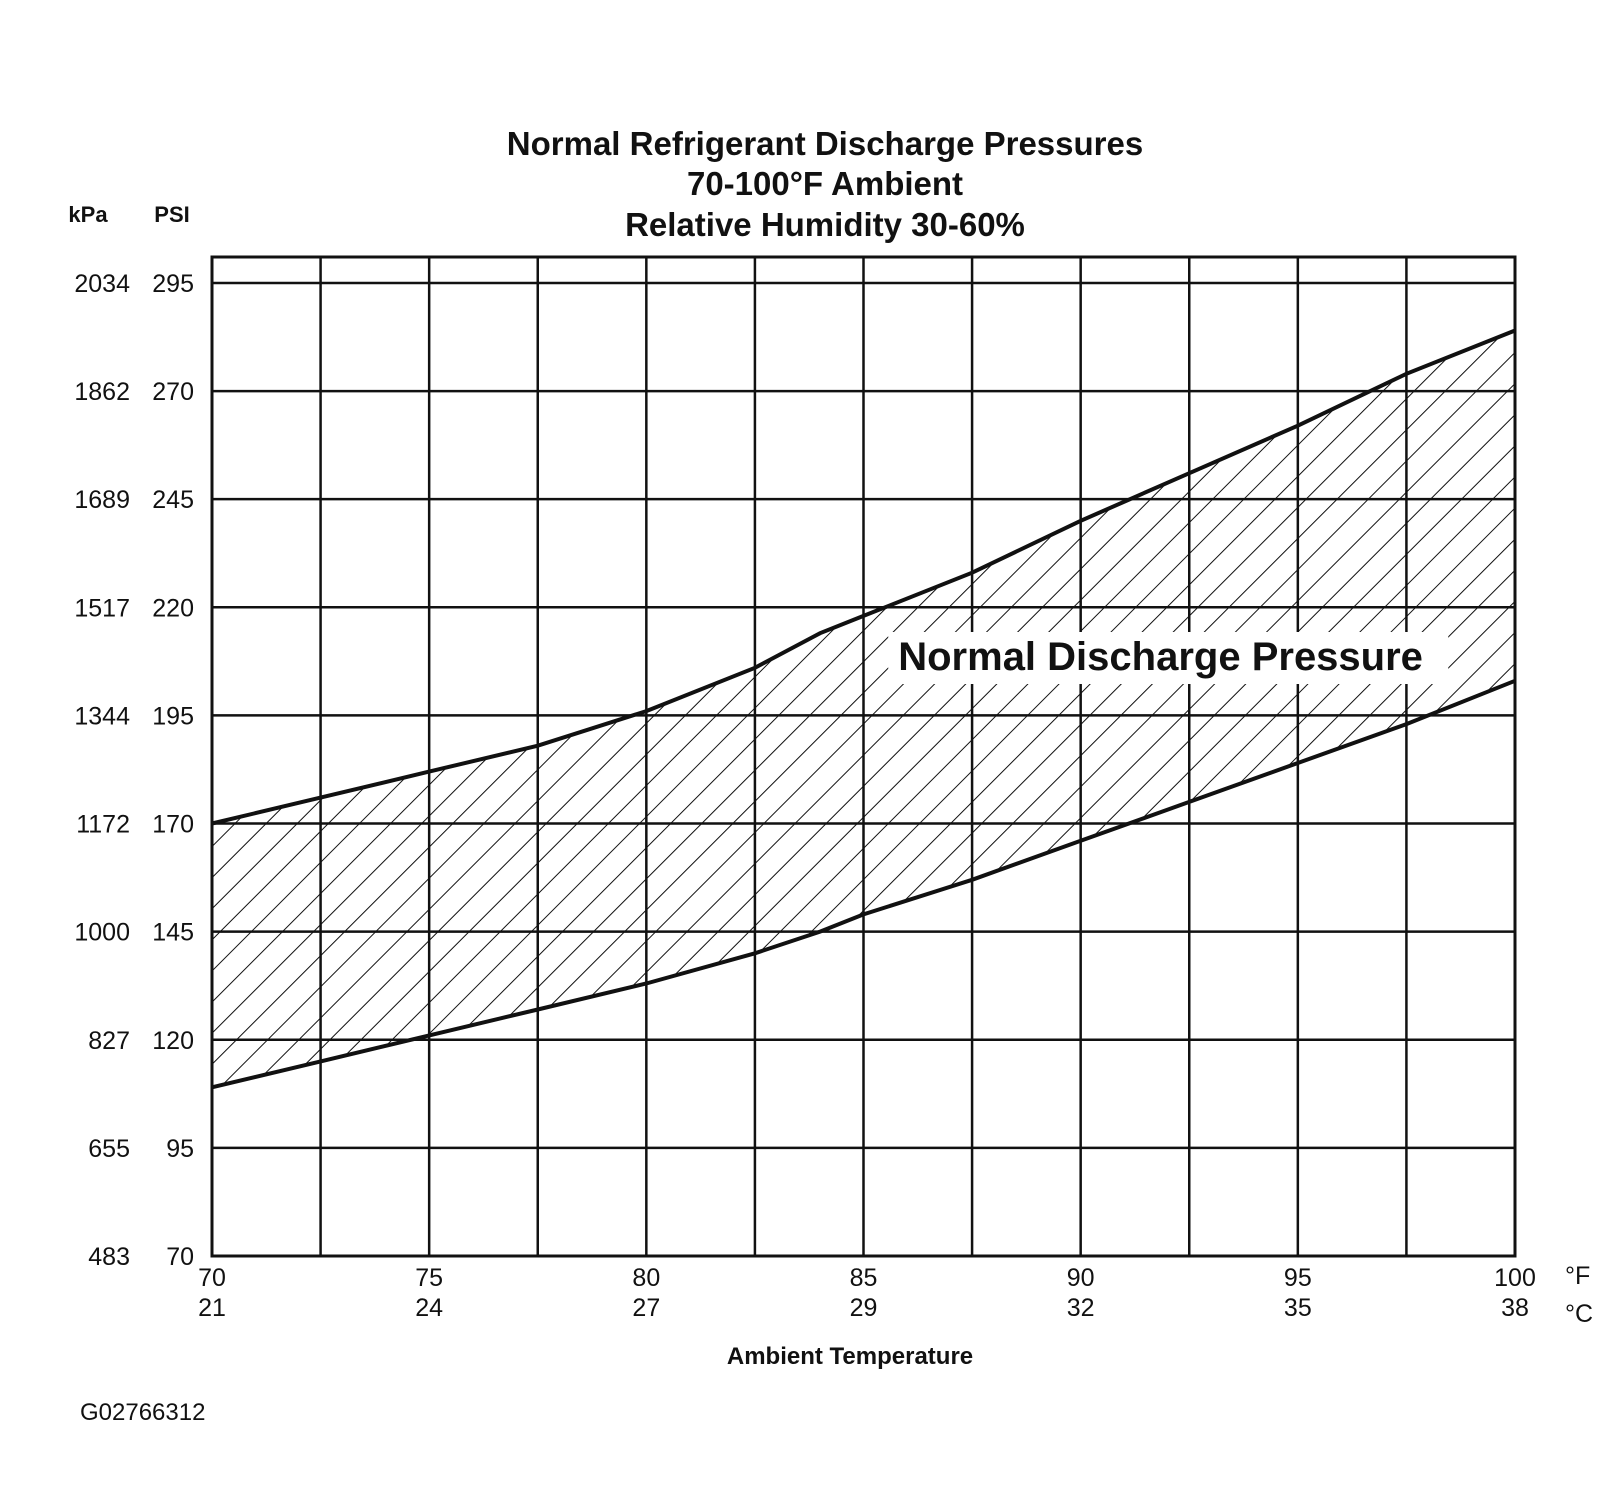  Describe the element at coordinates (825, 143) in the screenshot. I see `title-line-1: Normal Refrigerant Discharge Pressures` at that location.